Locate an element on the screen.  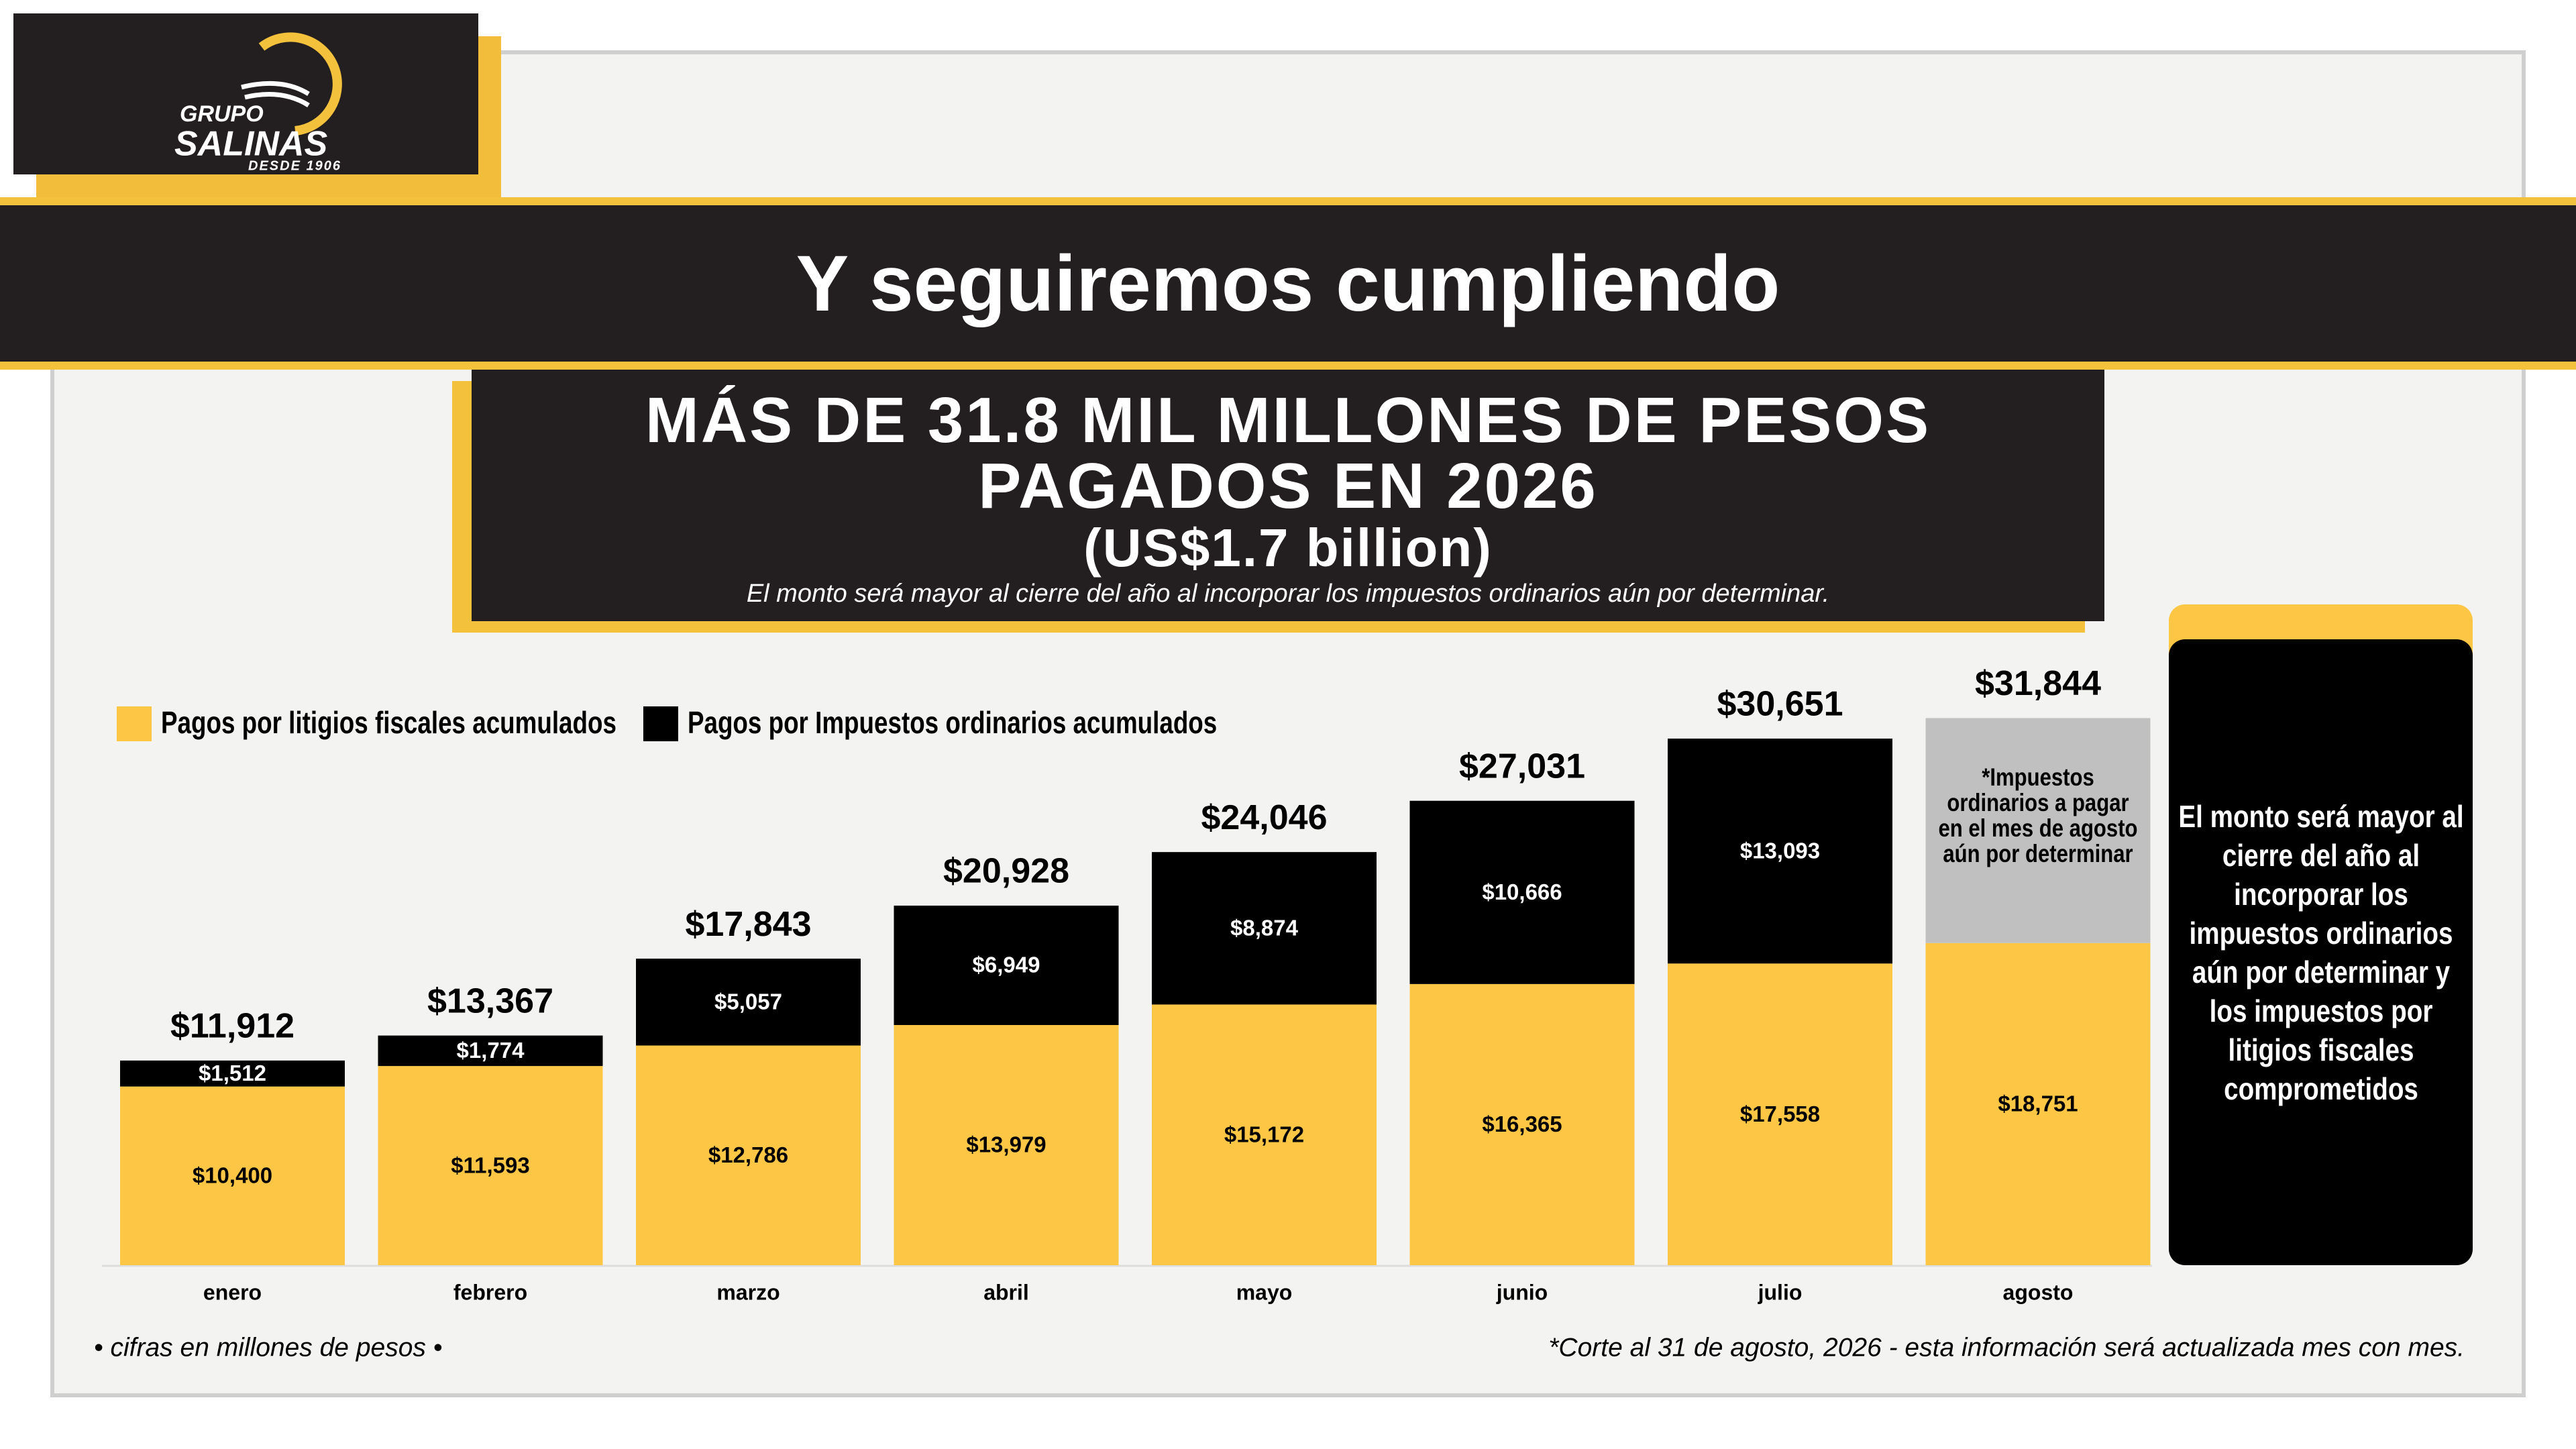
total-label: $17,843 is located at coordinates (749, 924).